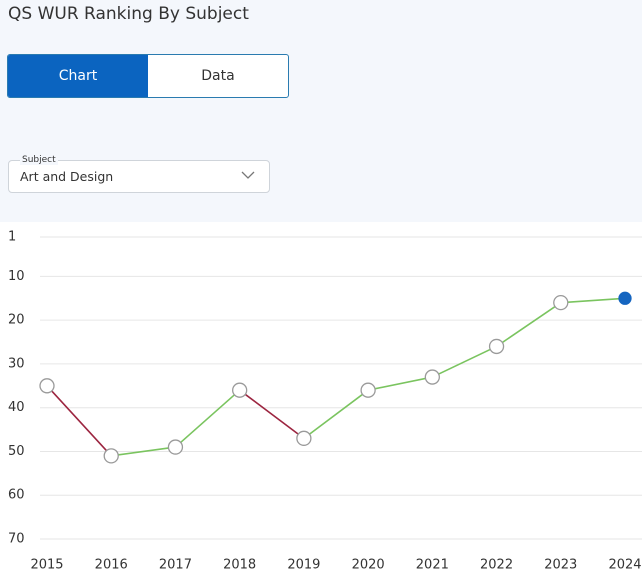  Describe the element at coordinates (16, 363) in the screenshot. I see `y-tick-label: 30` at that location.